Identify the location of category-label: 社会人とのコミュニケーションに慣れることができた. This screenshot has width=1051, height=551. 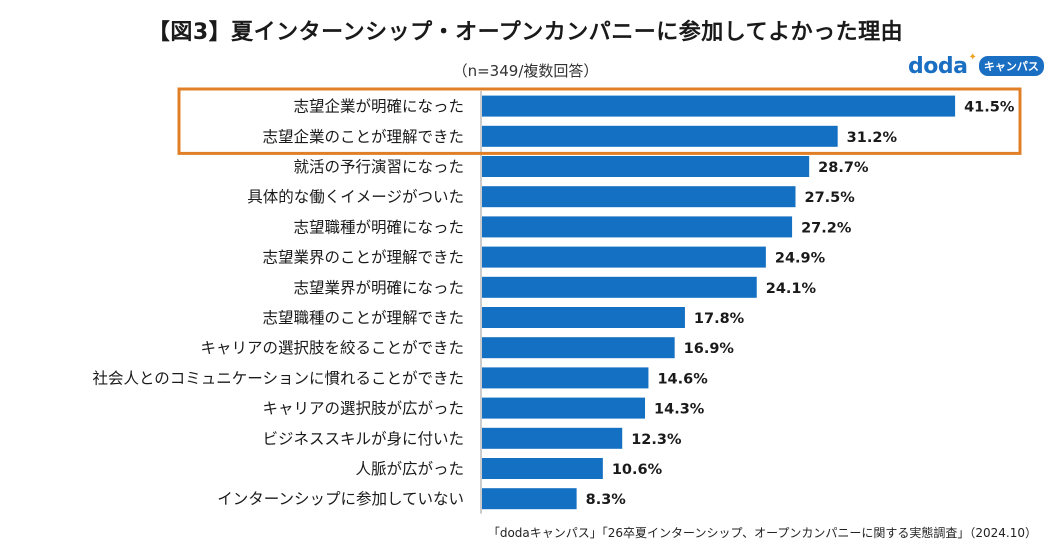
(278, 378).